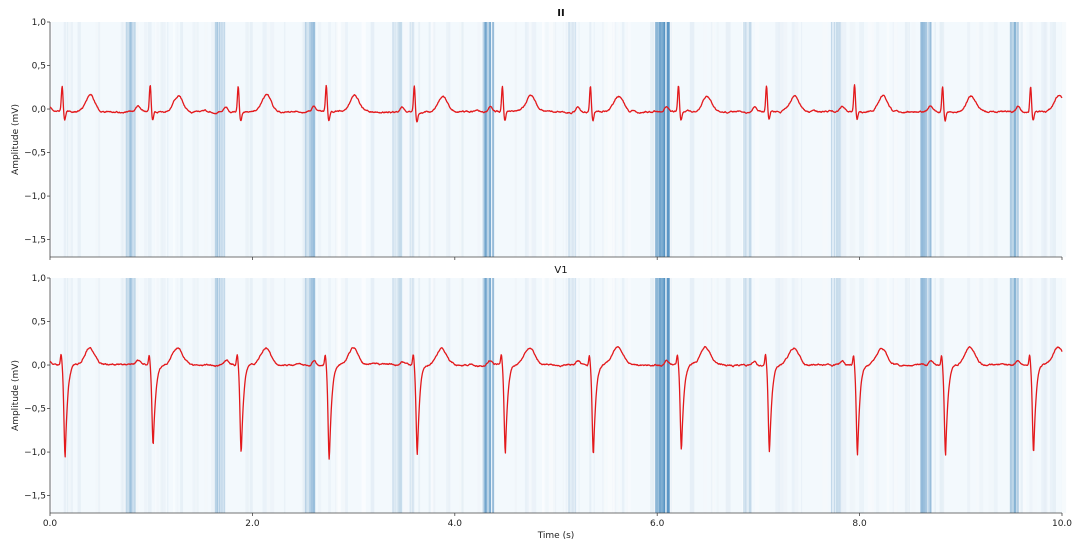 The height and width of the screenshot is (545, 1080). What do you see at coordinates (39, 67) in the screenshot?
I see `y-tick-label: 0,5` at bounding box center [39, 67].